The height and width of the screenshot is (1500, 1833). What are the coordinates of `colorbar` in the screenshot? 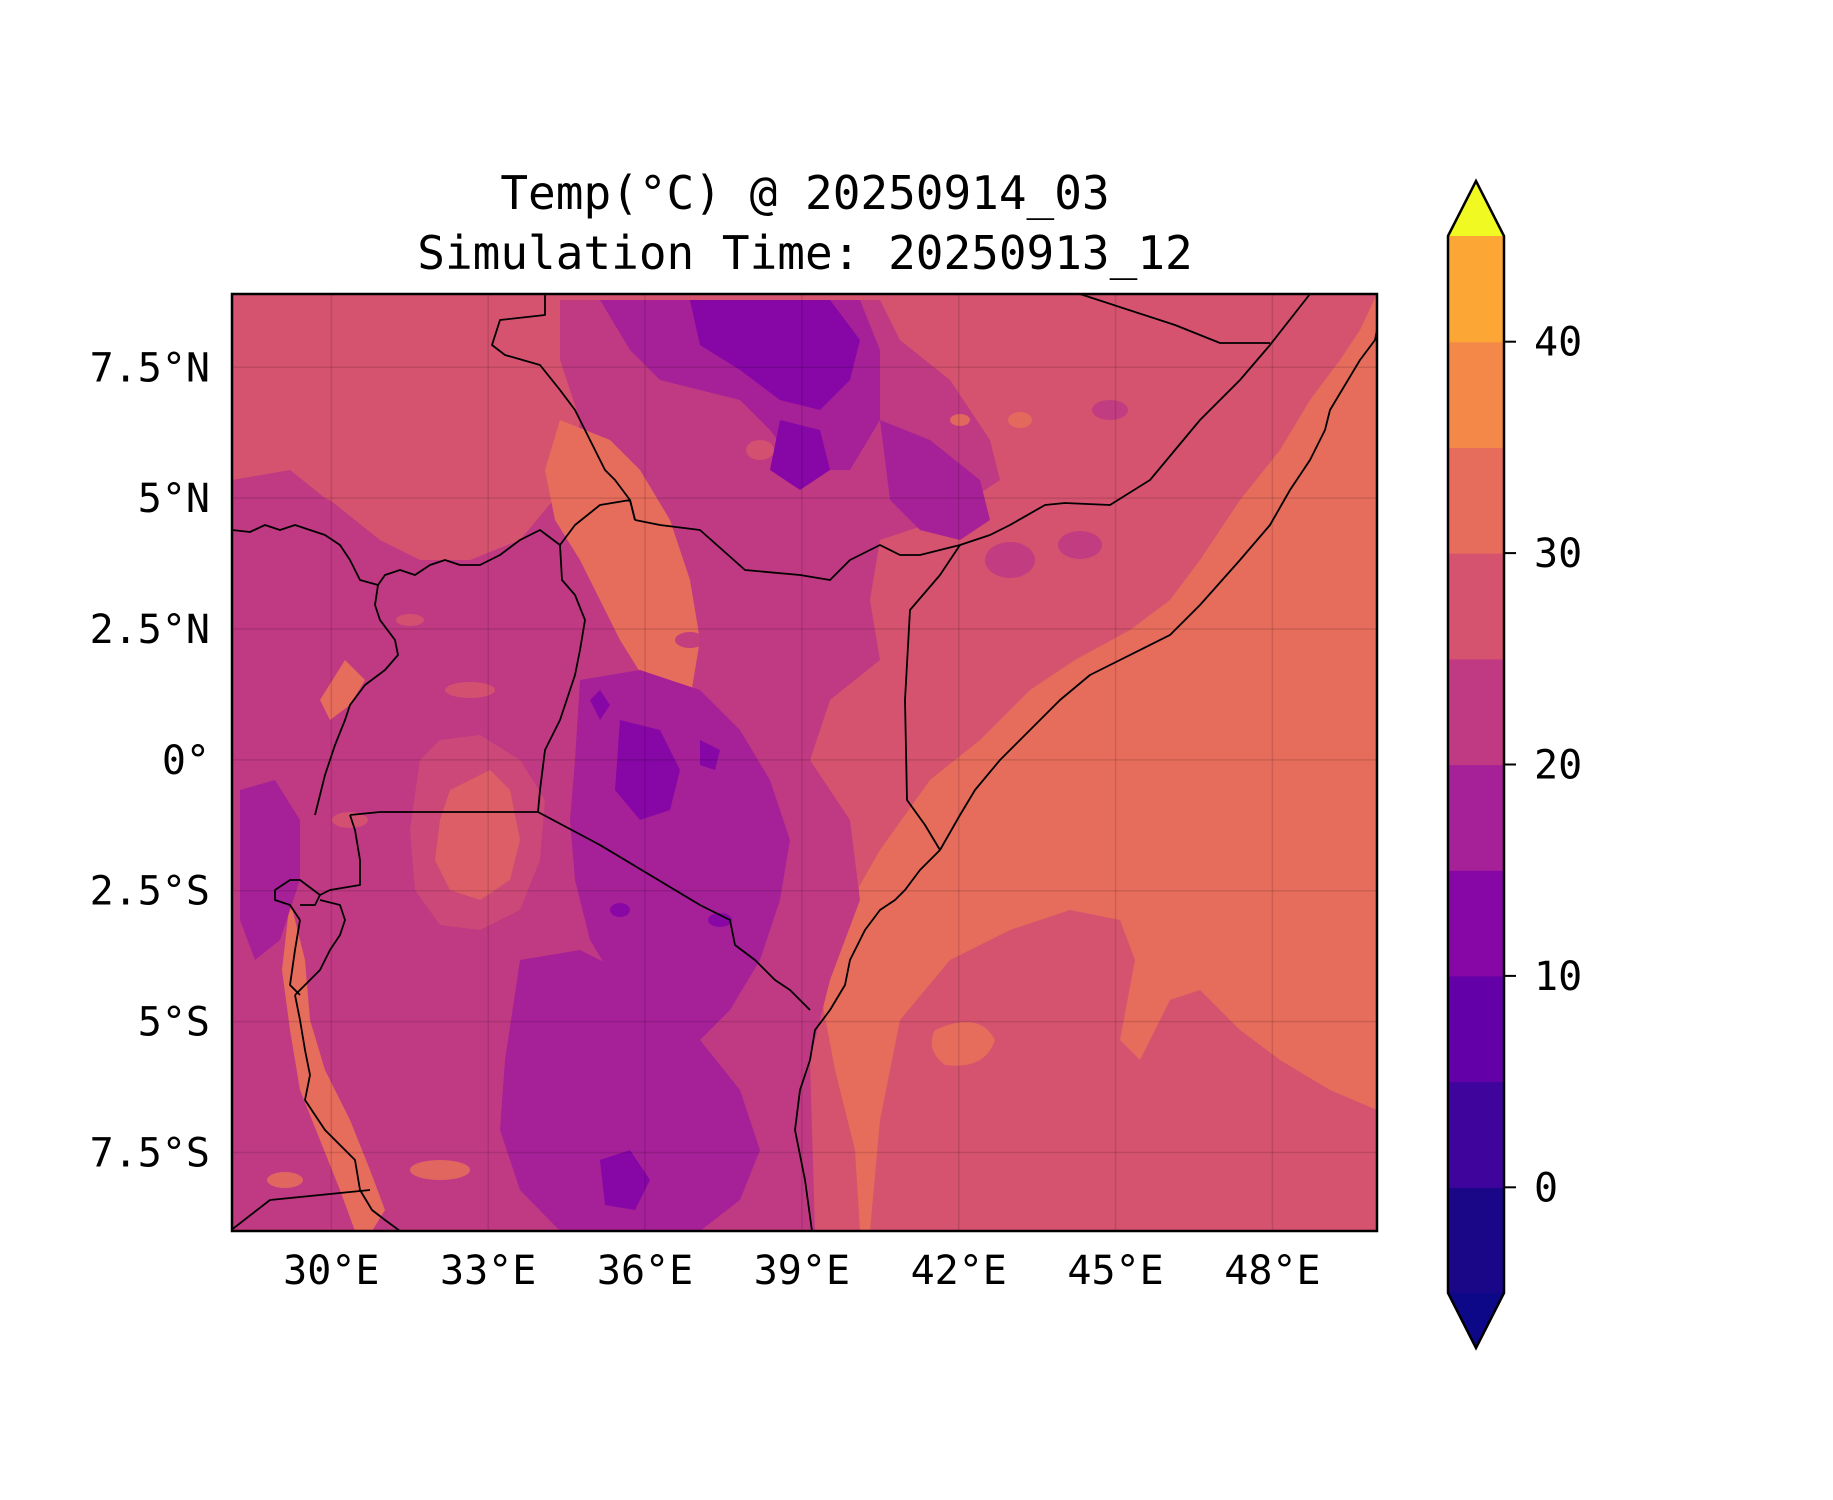 It's located at (1476, 764).